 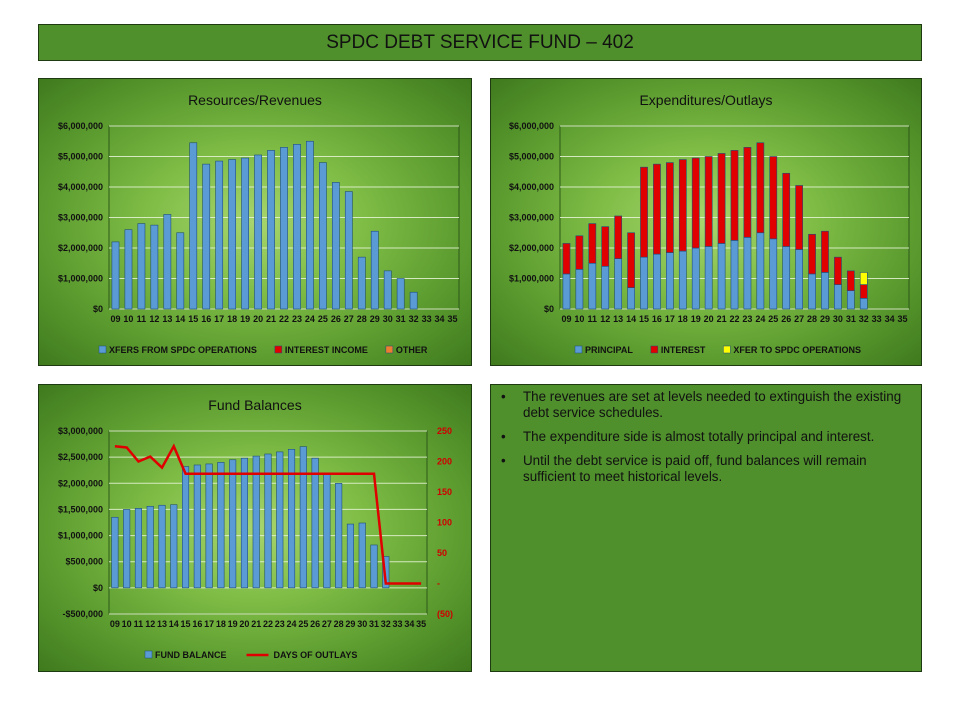 What do you see at coordinates (115, 624) in the screenshot?
I see `x-tick-label: 09` at bounding box center [115, 624].